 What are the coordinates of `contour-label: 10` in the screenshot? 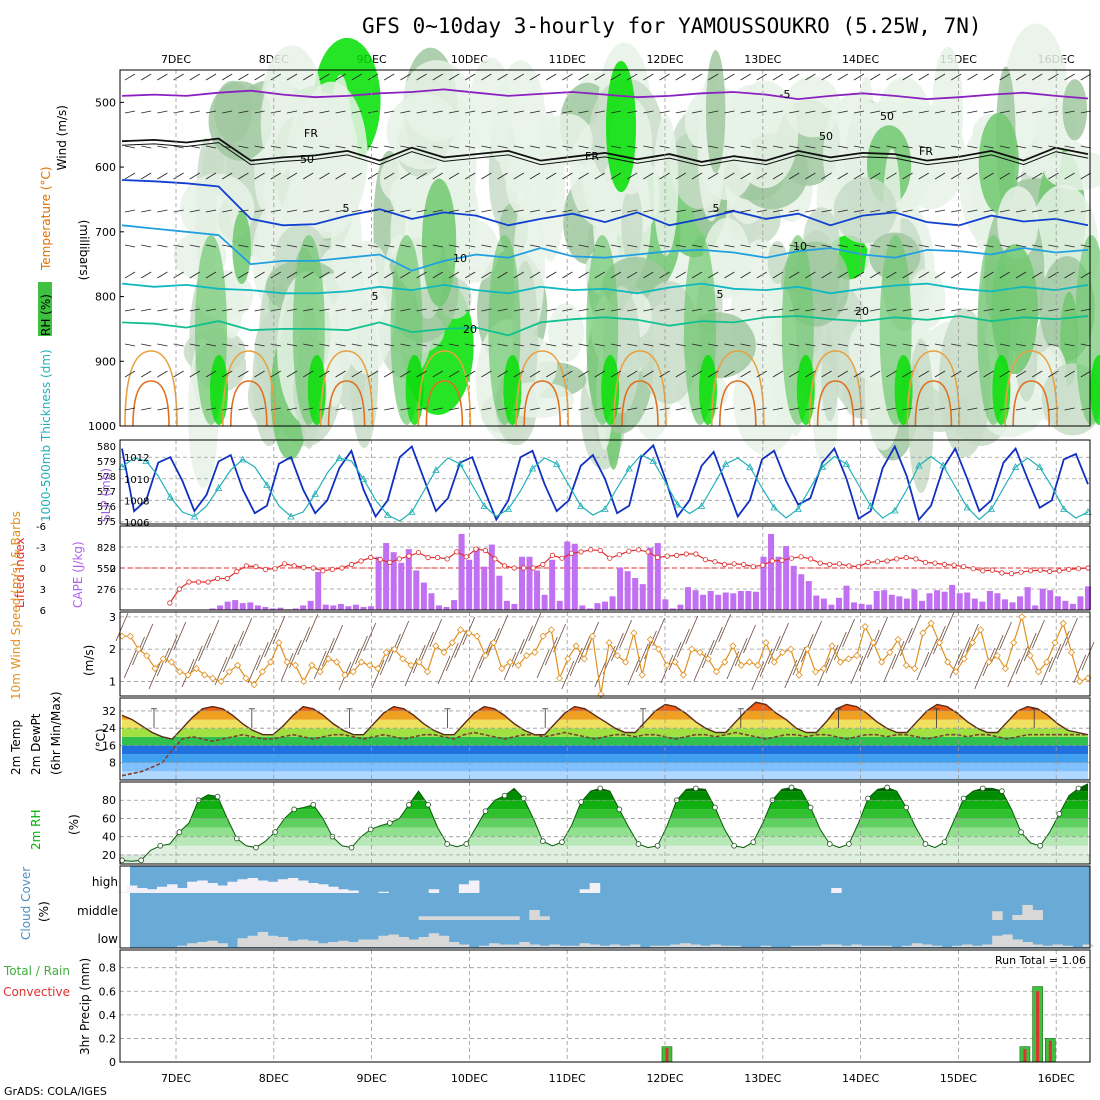 It's located at (460, 258).